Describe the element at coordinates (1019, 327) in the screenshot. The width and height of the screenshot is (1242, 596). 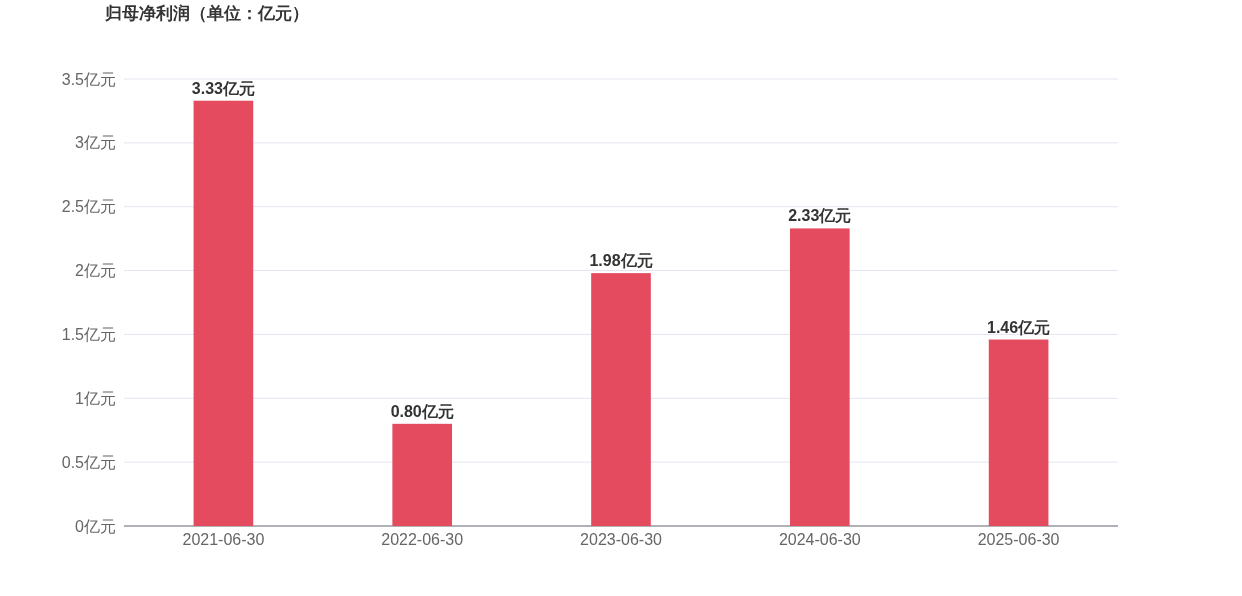
I see `data-label: 1.46亿元` at that location.